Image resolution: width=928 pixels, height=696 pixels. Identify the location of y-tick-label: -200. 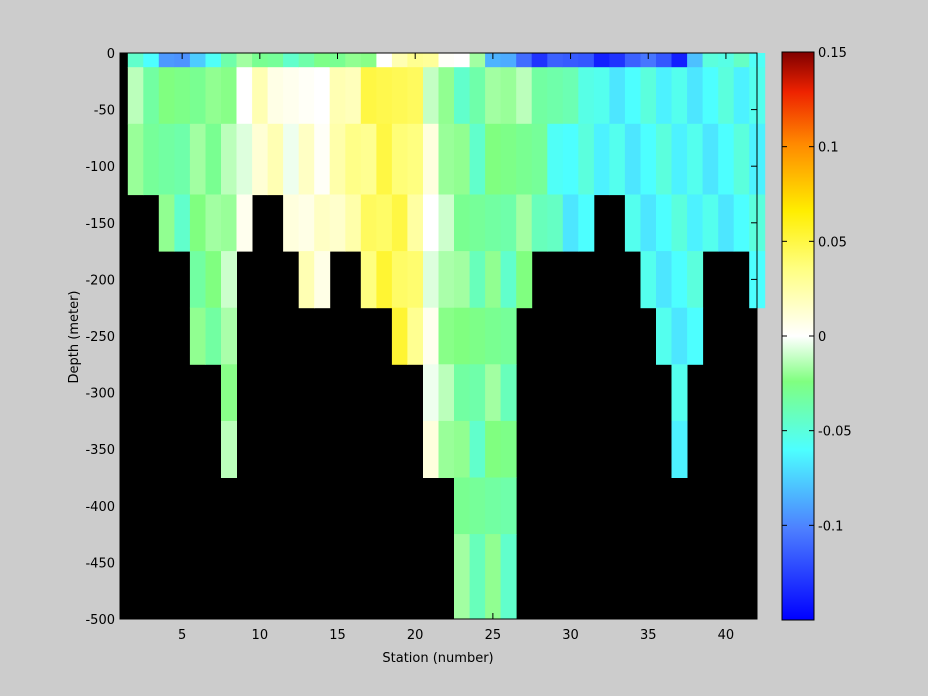
(100, 280).